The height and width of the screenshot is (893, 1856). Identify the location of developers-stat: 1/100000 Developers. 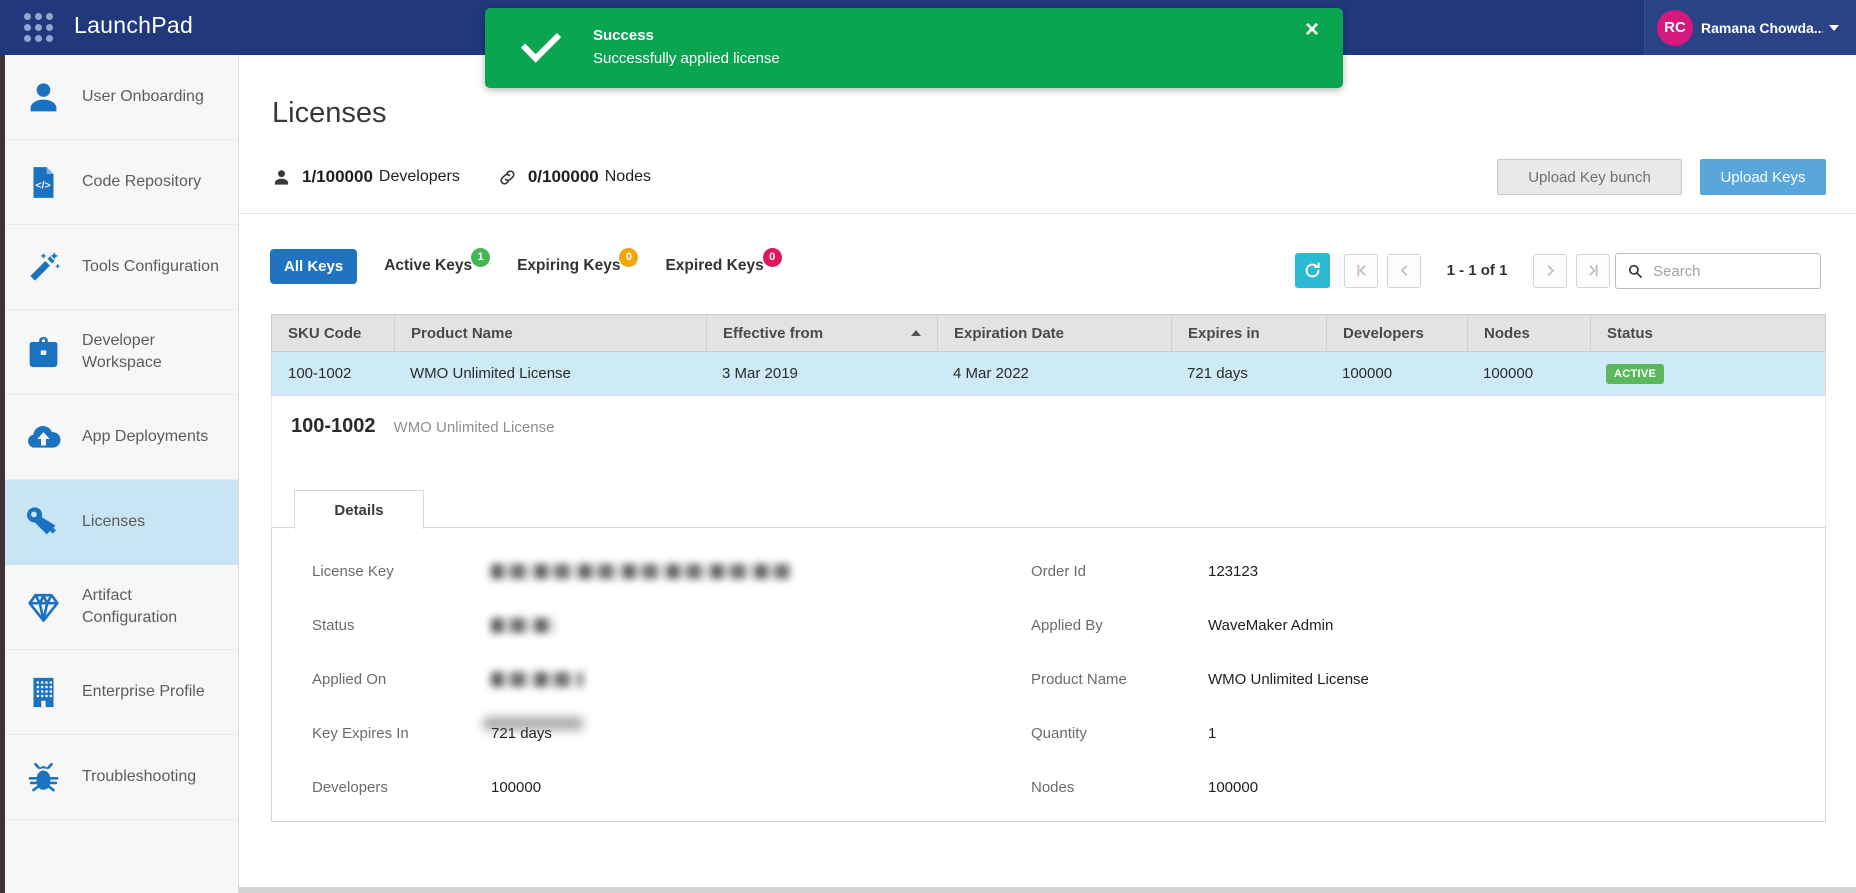
(366, 177).